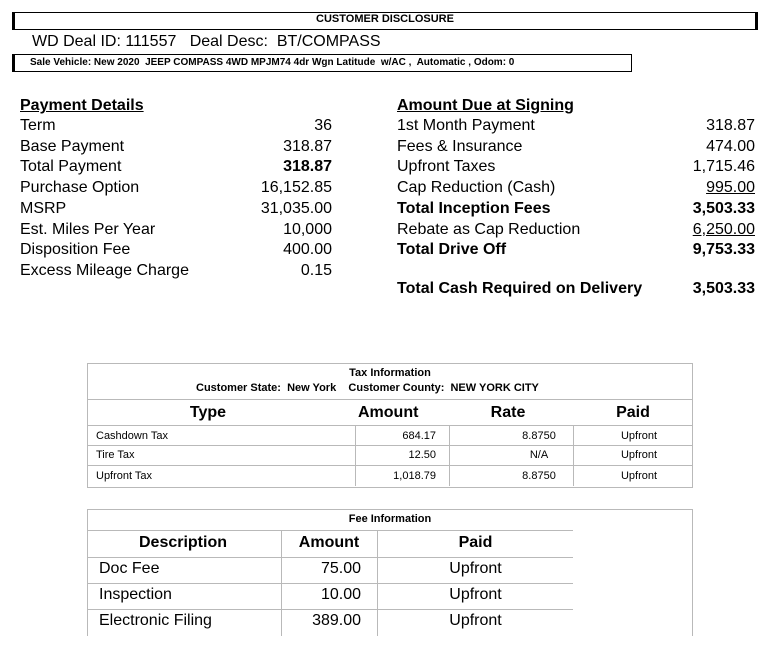 This screenshot has width=777, height=646. I want to click on payment-details-heading: Payment Details, so click(82, 105).